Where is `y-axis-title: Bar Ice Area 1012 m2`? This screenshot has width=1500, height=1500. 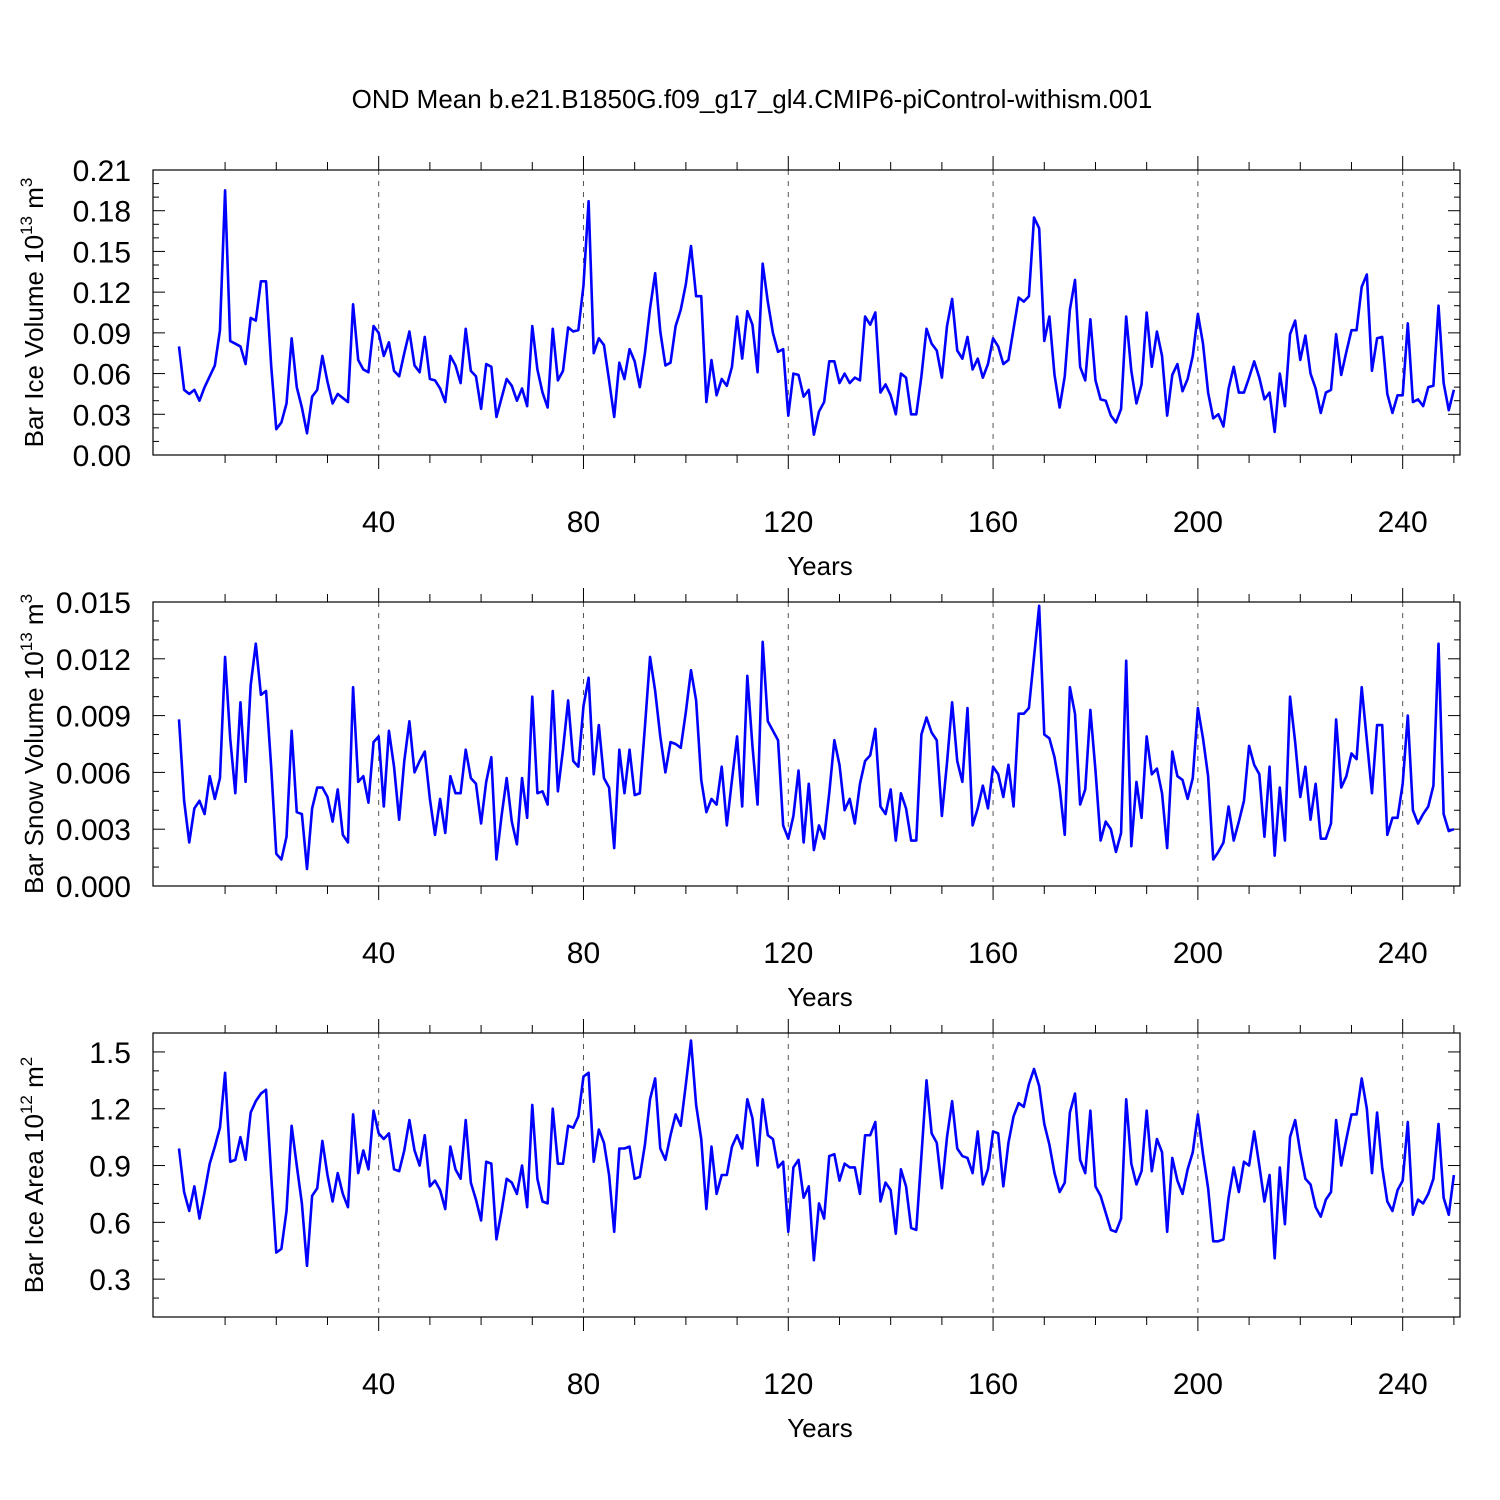 y-axis-title: Bar Ice Area 1012 m2 is located at coordinates (33, 1175).